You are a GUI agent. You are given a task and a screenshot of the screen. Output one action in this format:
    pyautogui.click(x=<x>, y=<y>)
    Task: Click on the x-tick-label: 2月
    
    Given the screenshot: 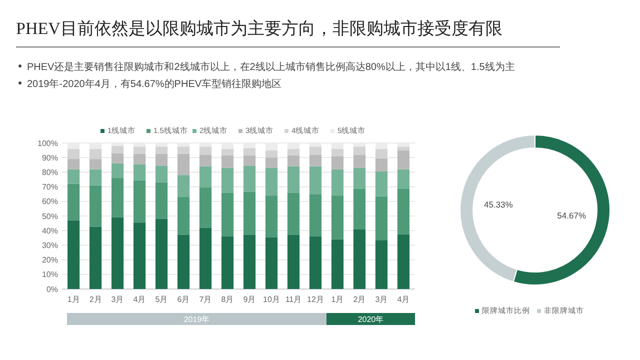 What is the action you would take?
    pyautogui.click(x=95, y=299)
    